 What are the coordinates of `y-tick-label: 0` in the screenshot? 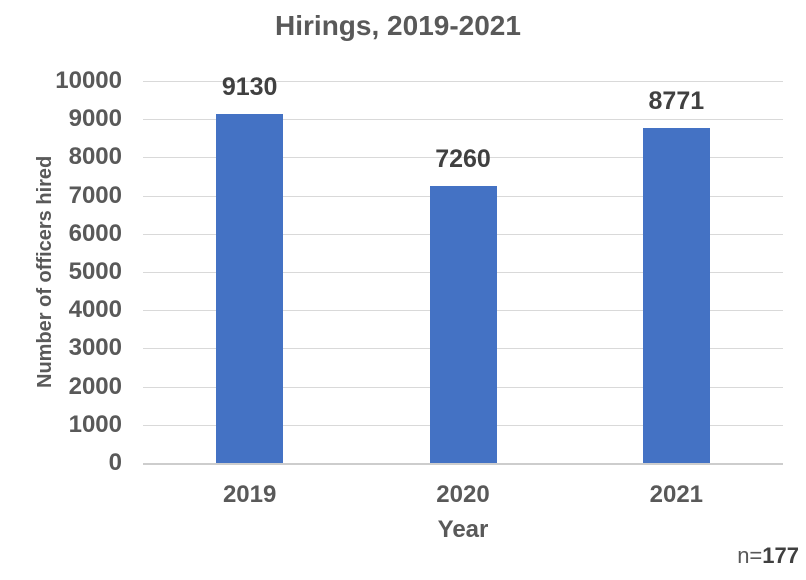 It's located at (115, 462).